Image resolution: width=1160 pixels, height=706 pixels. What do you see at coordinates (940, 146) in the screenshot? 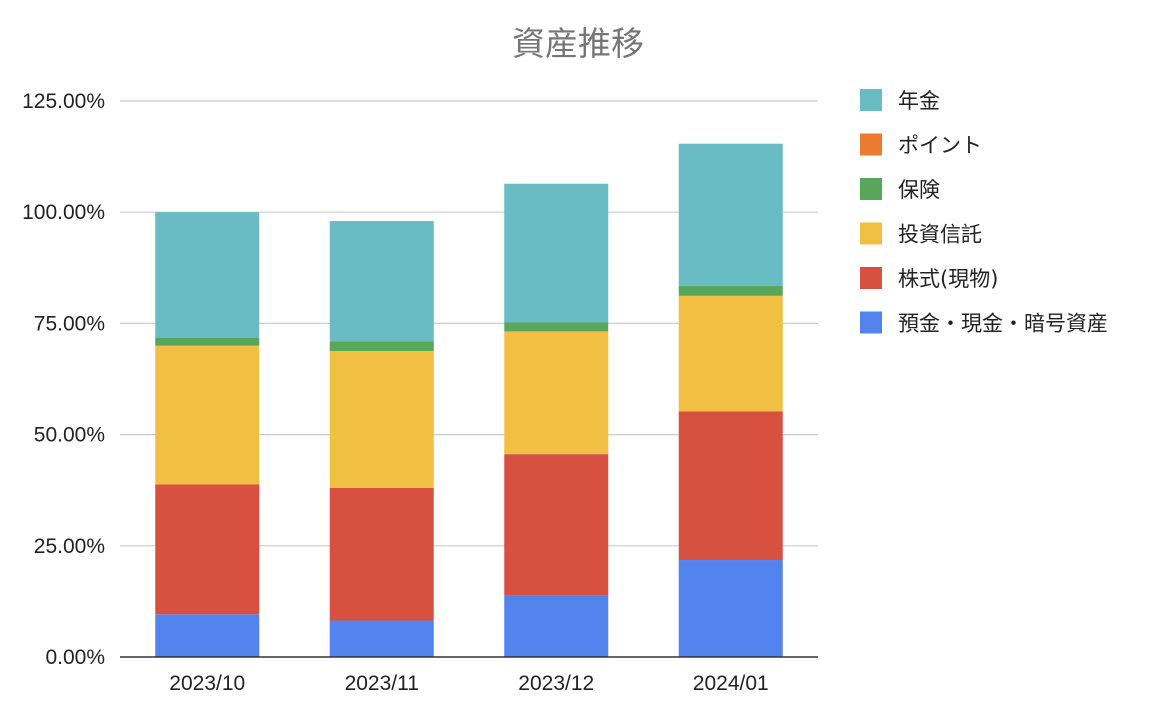
I see `legend-label: ポイント` at bounding box center [940, 146].